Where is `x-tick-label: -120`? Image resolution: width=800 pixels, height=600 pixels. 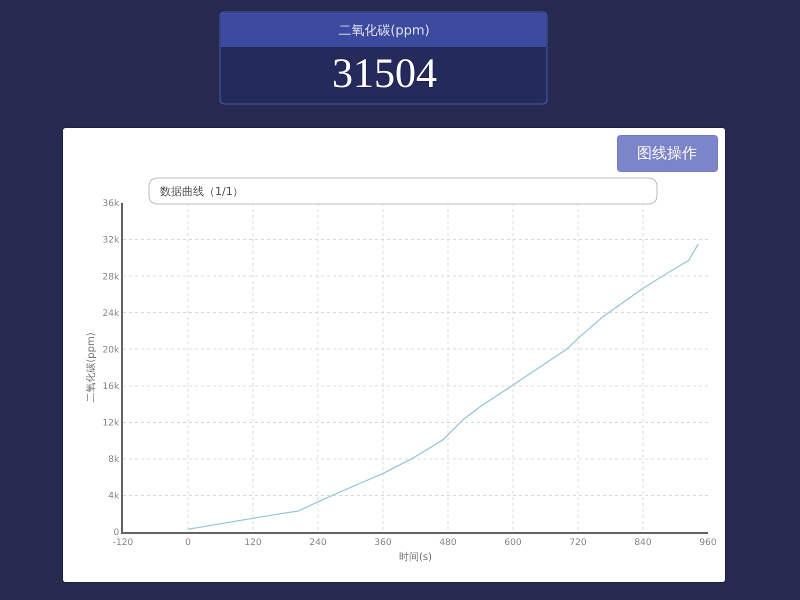 x-tick-label: -120 is located at coordinates (123, 543).